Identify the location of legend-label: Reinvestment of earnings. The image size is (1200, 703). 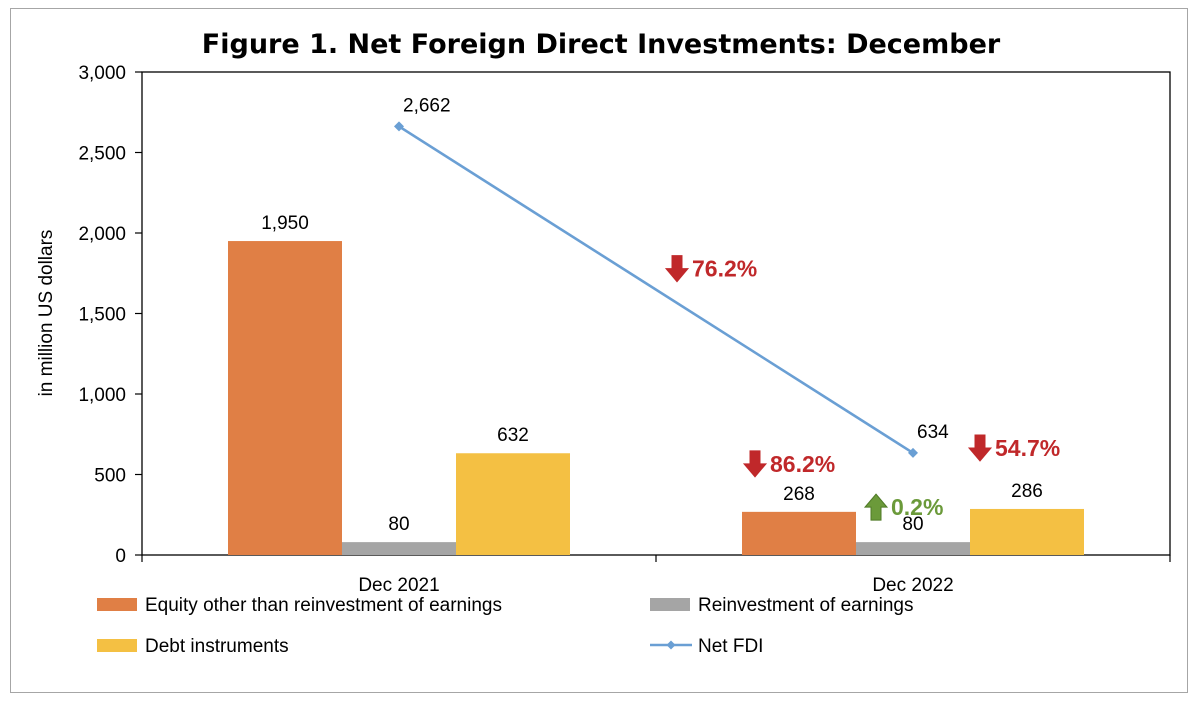
(805, 605).